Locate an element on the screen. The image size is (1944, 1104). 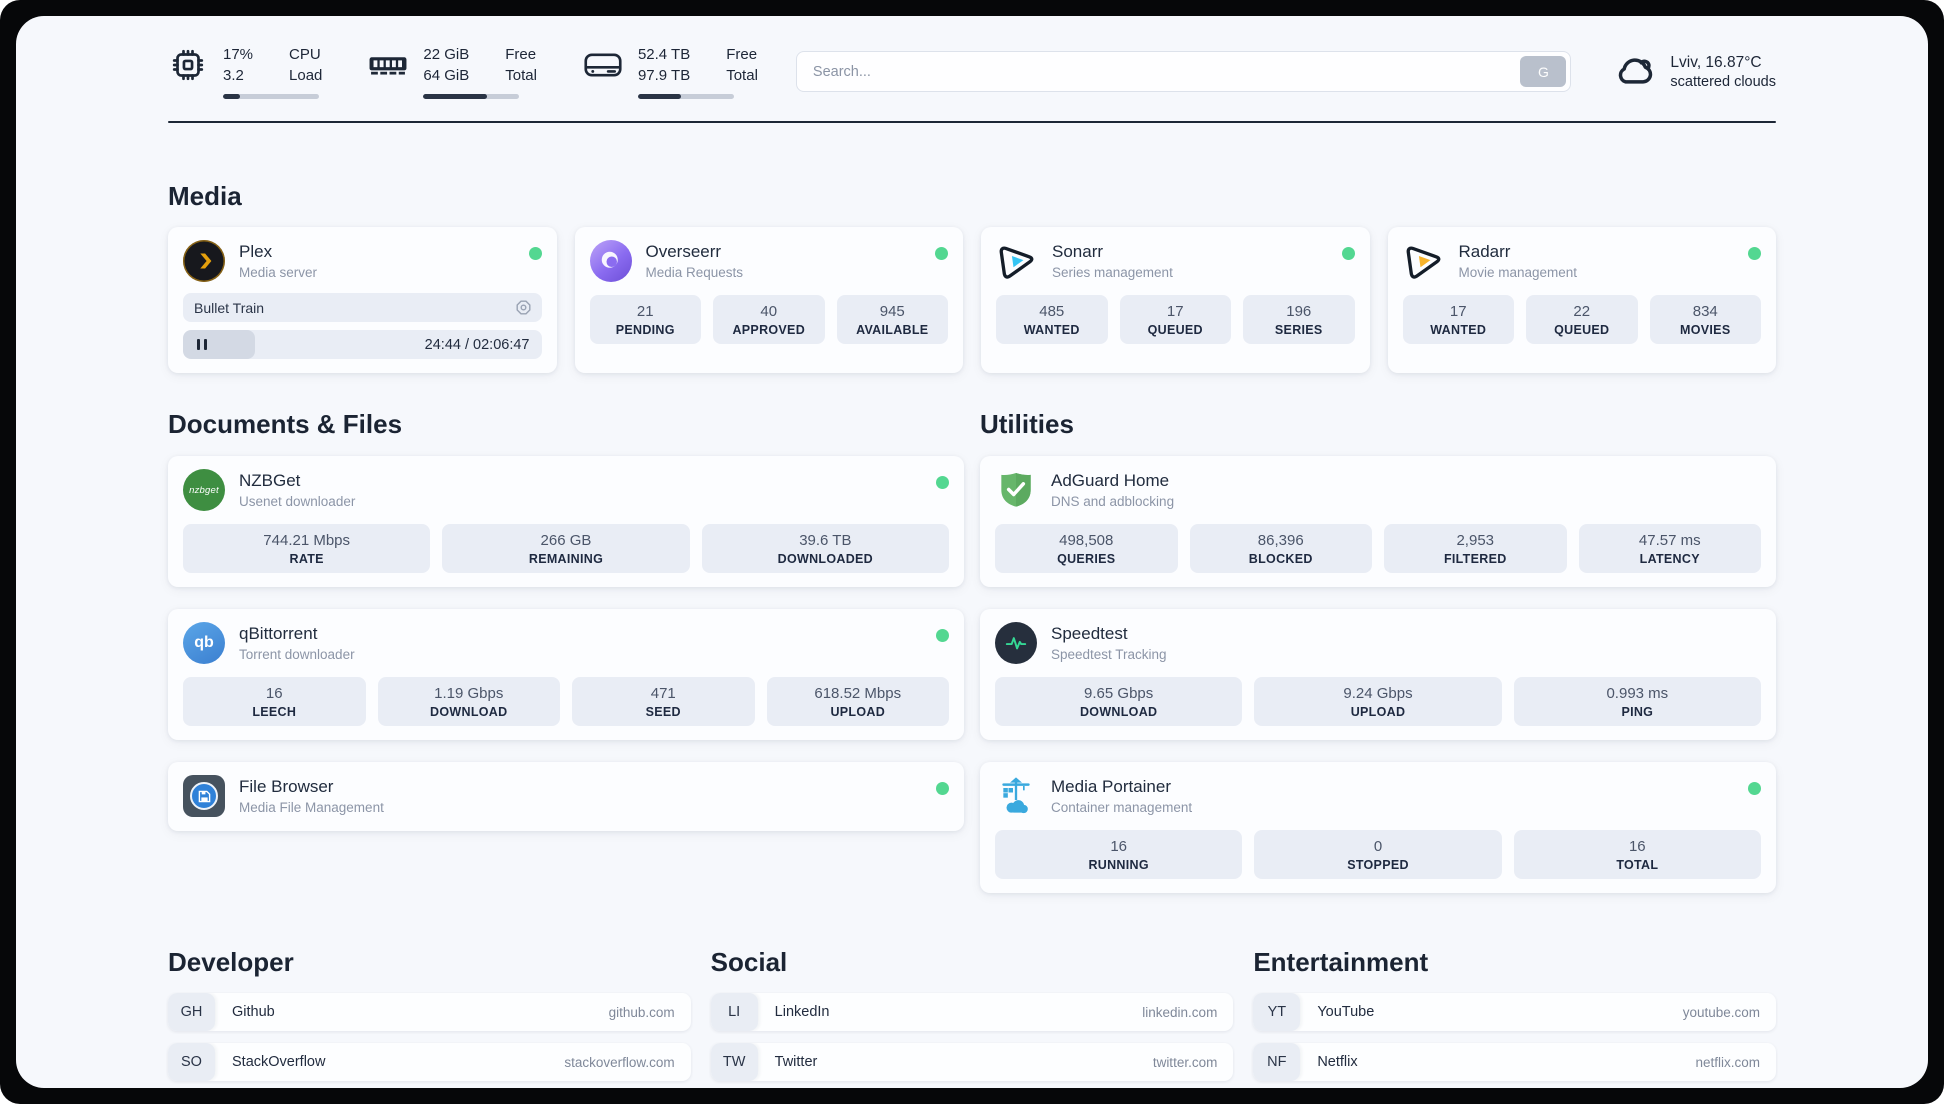
header-bar: 17% 3.2 CPU Load is located at coordinates (972, 71).